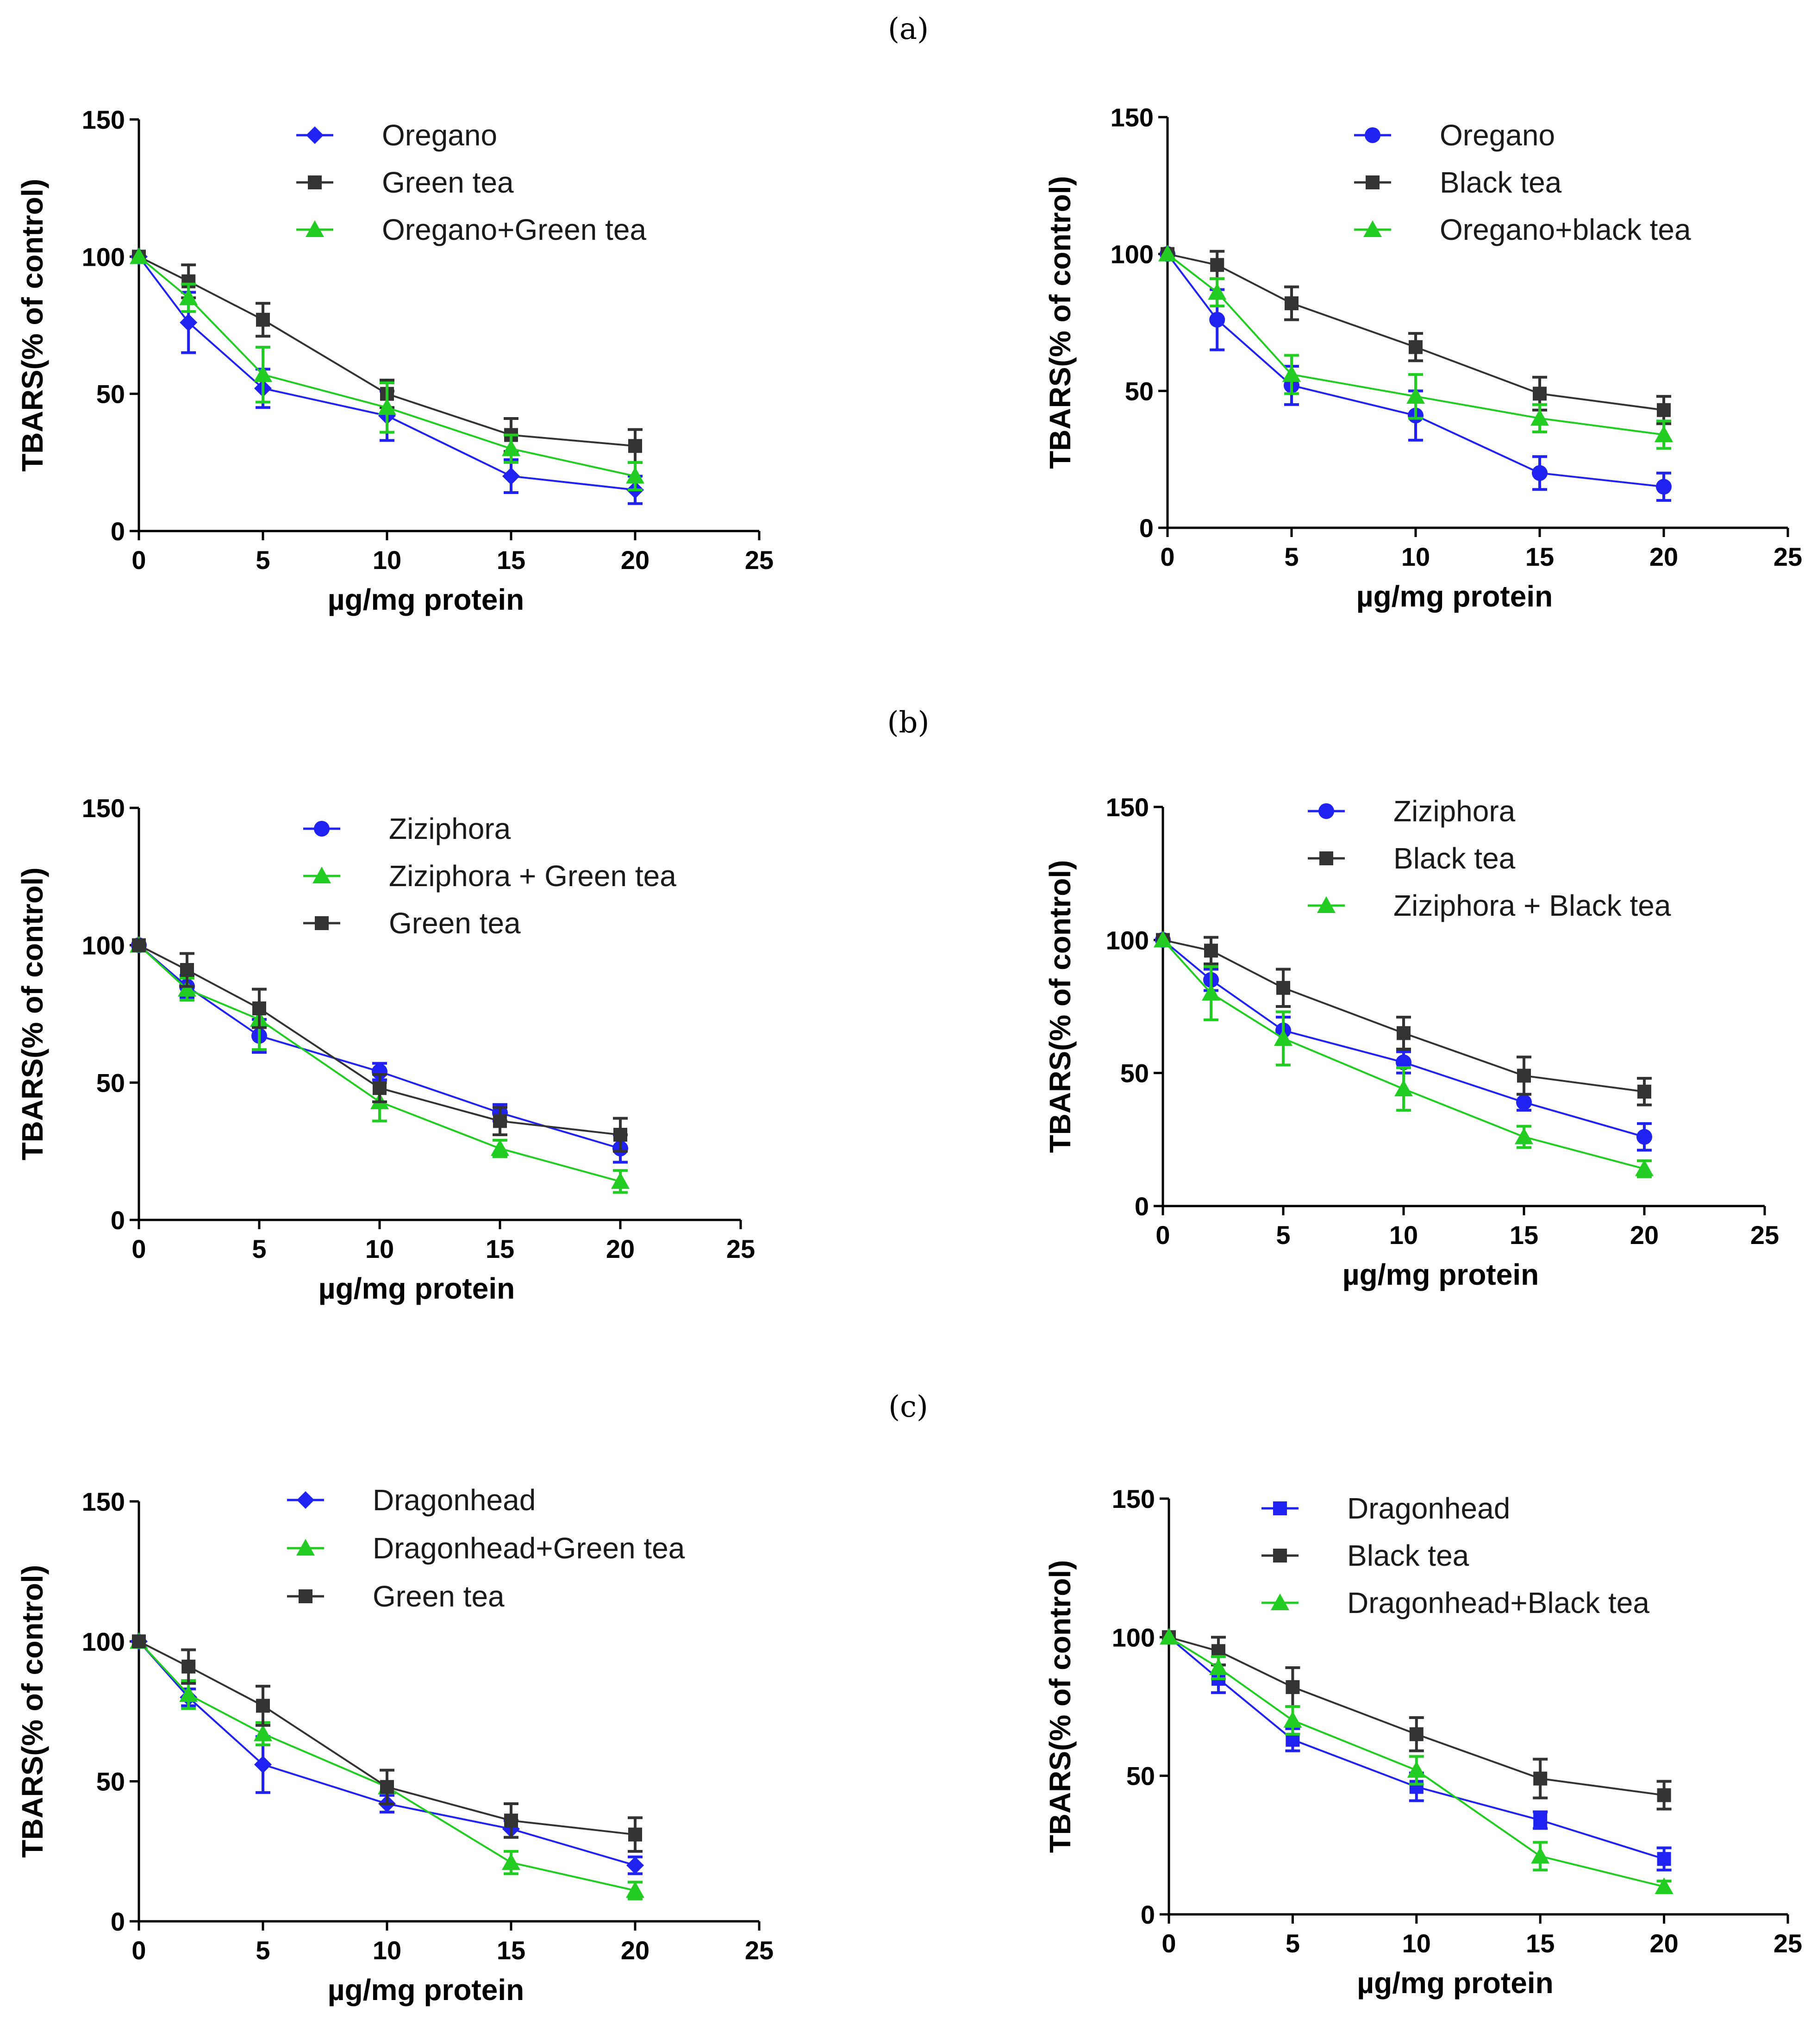 This screenshot has height=2044, width=1817. I want to click on series-dragonhead-black-tea, so click(1416, 1761).